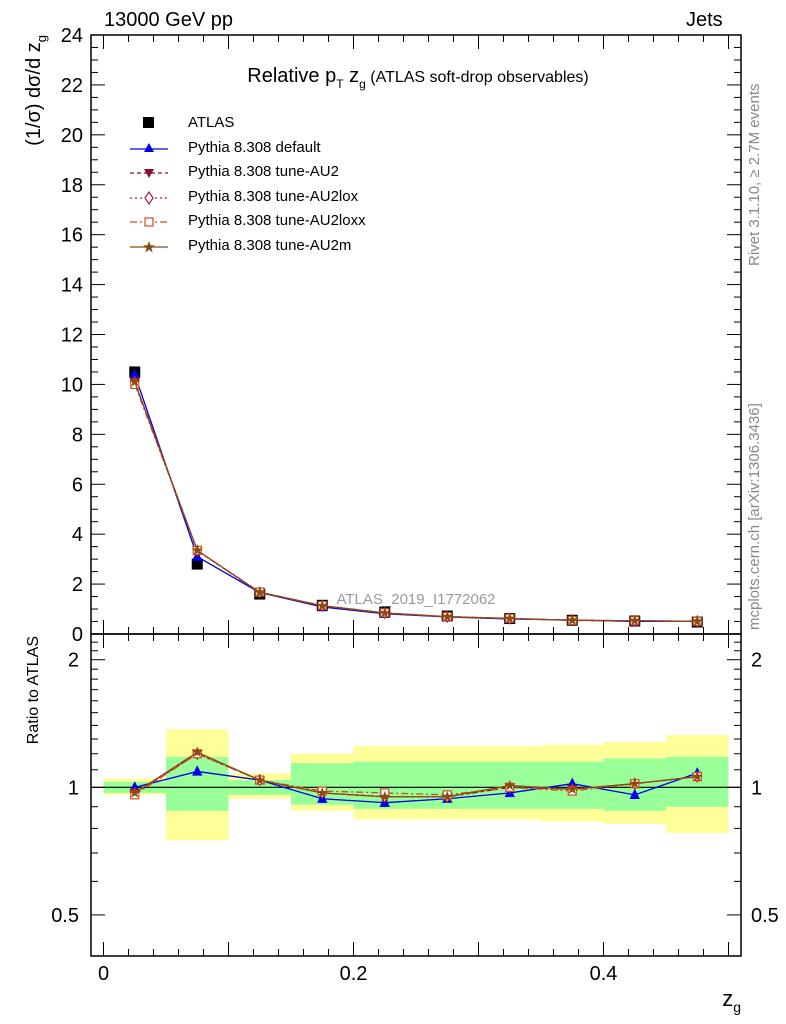 Image resolution: width=786 pixels, height=1024 pixels. I want to click on mcplots-label: mcplots.cern.ch [arXiv:1306.3436], so click(754, 516).